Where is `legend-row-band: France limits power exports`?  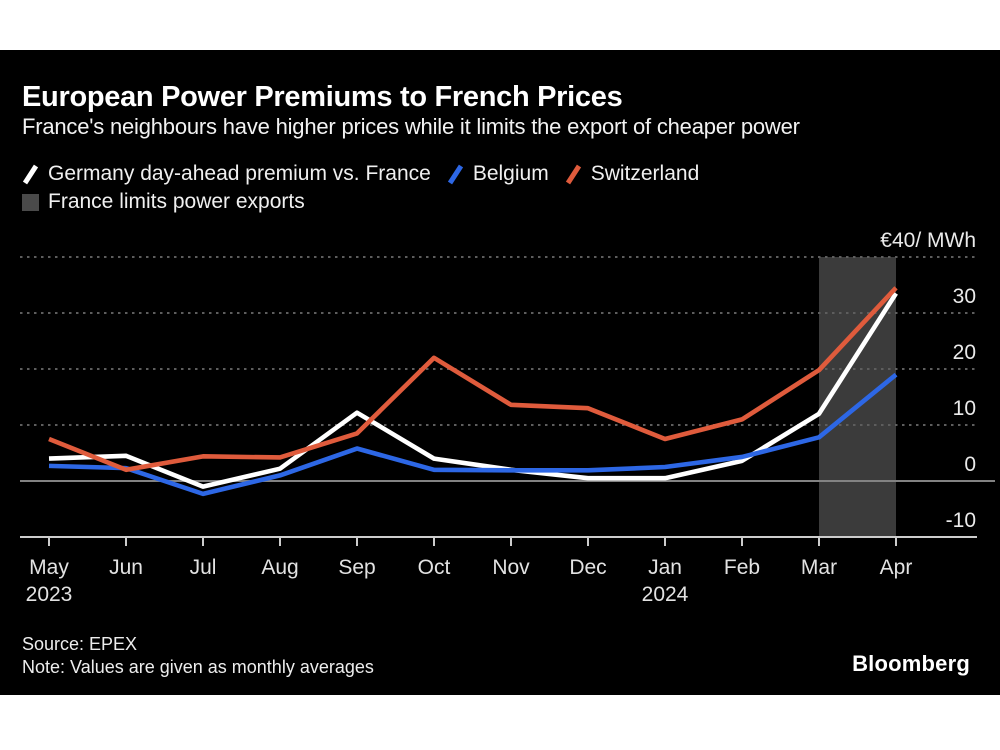 legend-row-band: France limits power exports is located at coordinates (360, 202).